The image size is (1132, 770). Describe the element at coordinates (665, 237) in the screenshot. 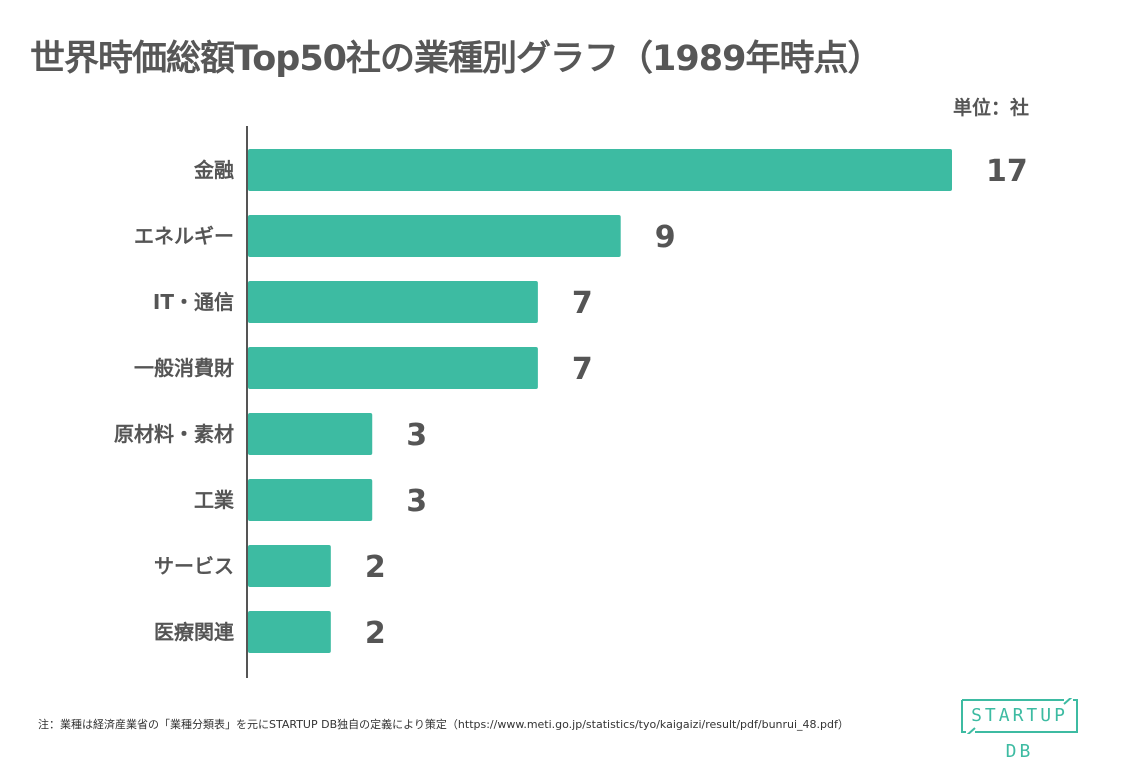

I see `value-label-1: 9` at that location.